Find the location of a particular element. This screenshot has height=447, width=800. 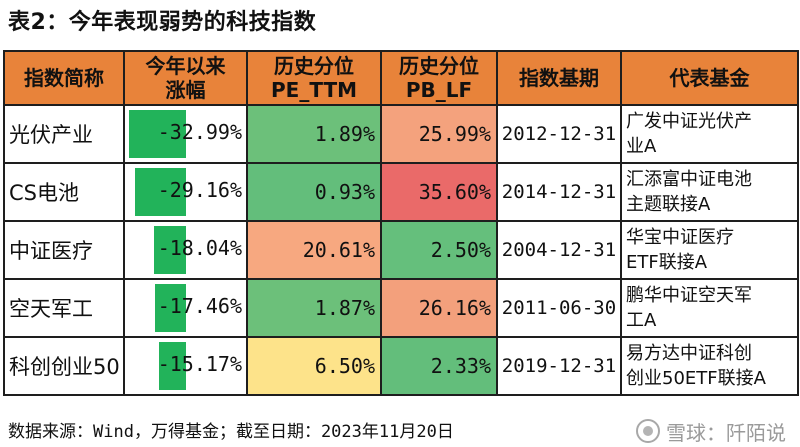

ytd-change-value: -15.17% is located at coordinates (199, 364).